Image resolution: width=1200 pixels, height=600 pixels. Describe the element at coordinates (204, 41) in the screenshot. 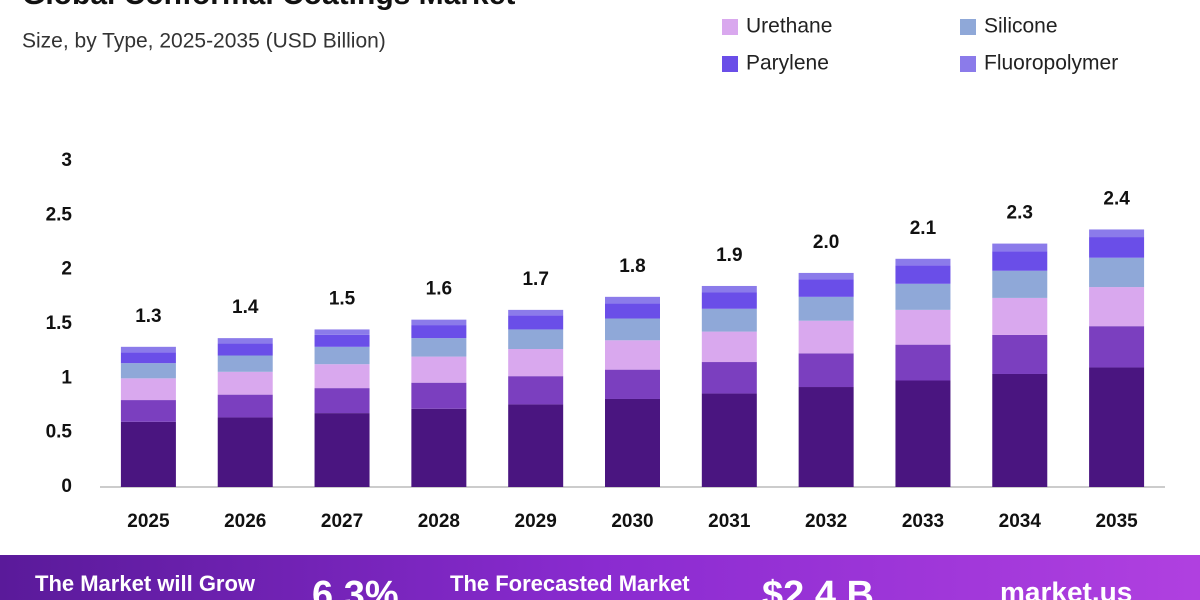

I see `chart-subtitle: Size, by Type, 2025-2035 (USD Billion)` at that location.